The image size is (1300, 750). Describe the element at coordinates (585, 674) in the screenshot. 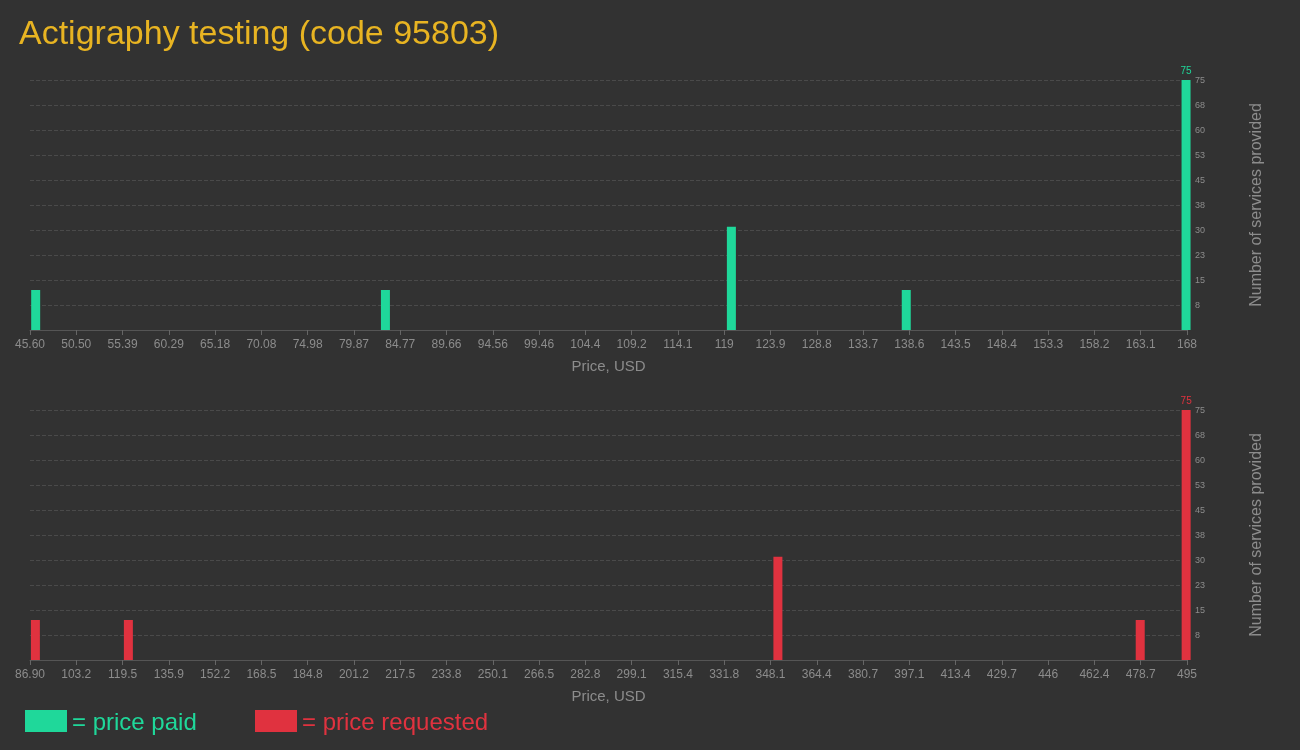

I see `x-tick-label: 282.8` at that location.